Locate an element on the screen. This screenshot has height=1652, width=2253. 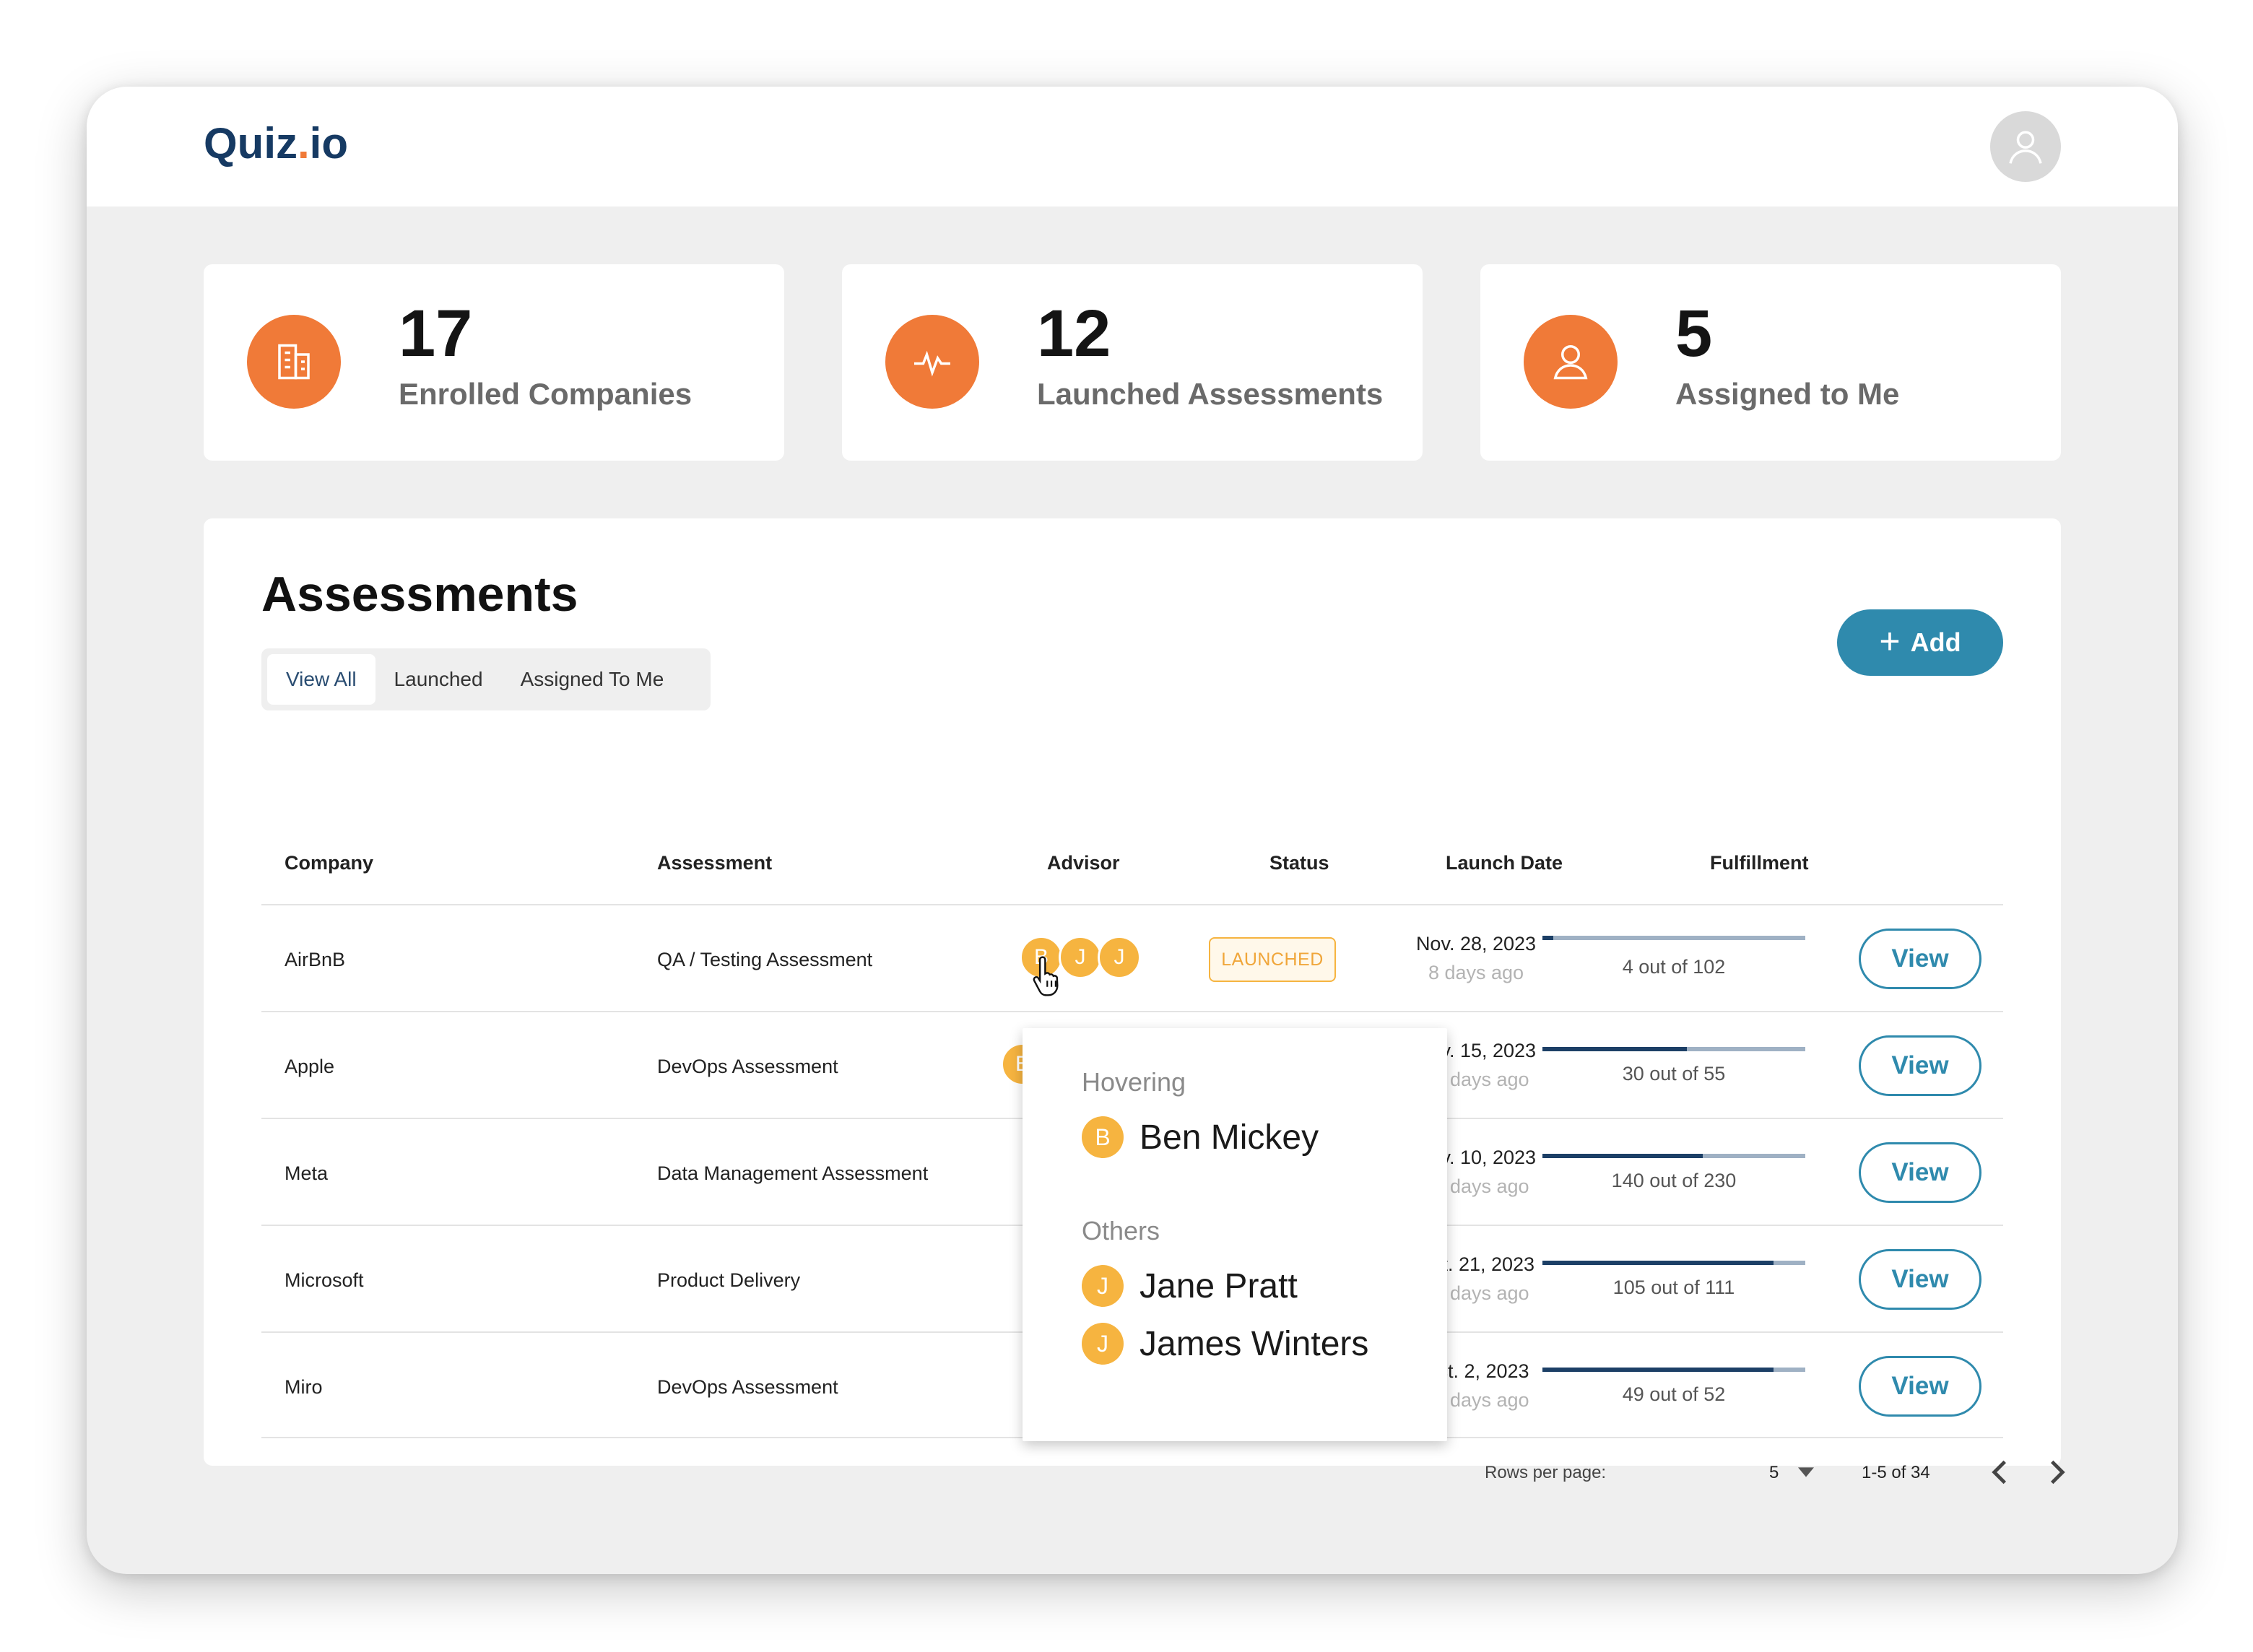
column-header-fulfillment: Fulfillment is located at coordinates (1760, 863).